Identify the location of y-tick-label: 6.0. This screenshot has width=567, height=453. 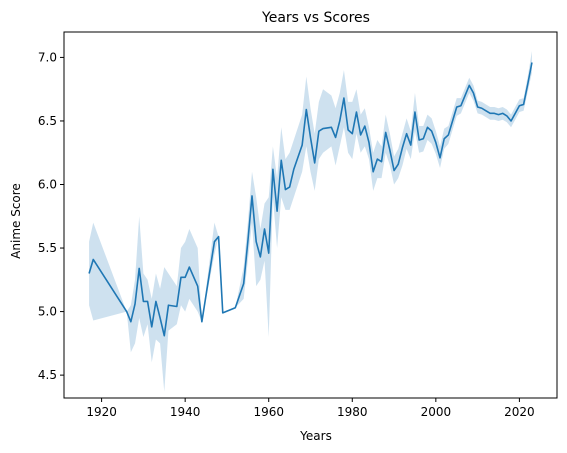
(47, 185).